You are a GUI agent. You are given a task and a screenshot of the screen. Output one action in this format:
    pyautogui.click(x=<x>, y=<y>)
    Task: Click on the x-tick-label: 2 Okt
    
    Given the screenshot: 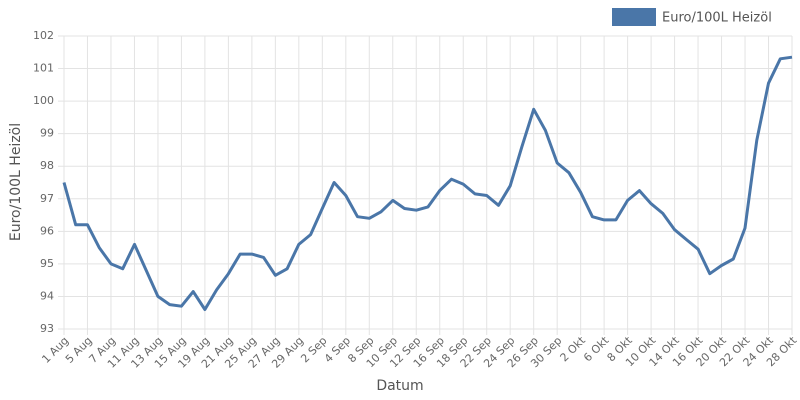 What is the action you would take?
    pyautogui.click(x=573, y=349)
    